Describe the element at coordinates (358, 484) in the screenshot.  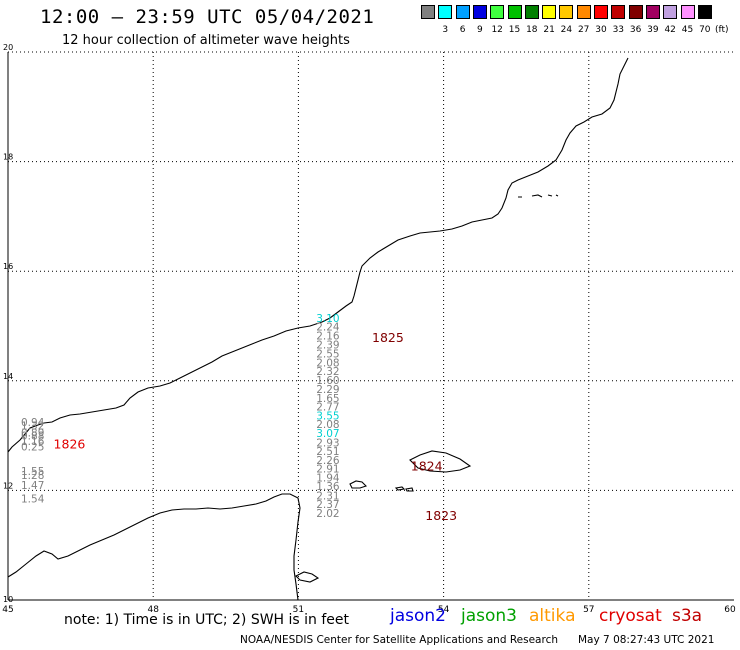
I see `abd-al-kuri-island` at that location.